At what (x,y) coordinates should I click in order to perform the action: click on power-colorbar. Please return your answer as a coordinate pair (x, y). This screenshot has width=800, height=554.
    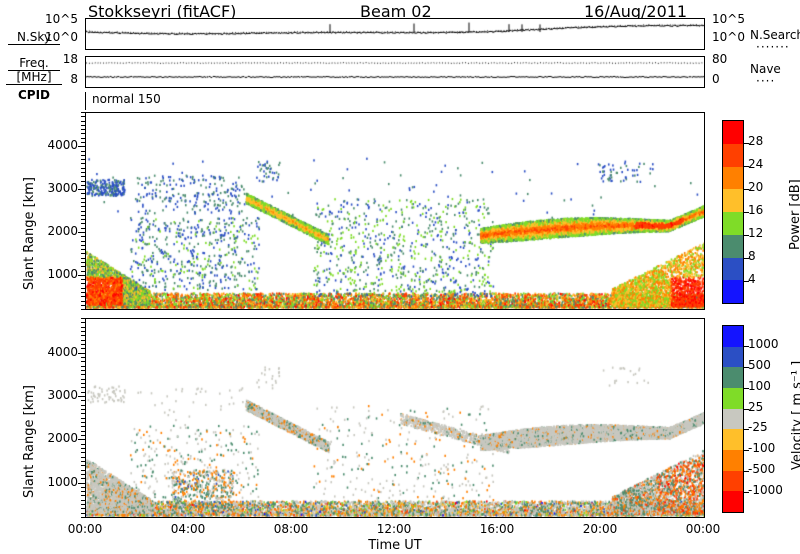
    Looking at the image, I should click on (733, 212).